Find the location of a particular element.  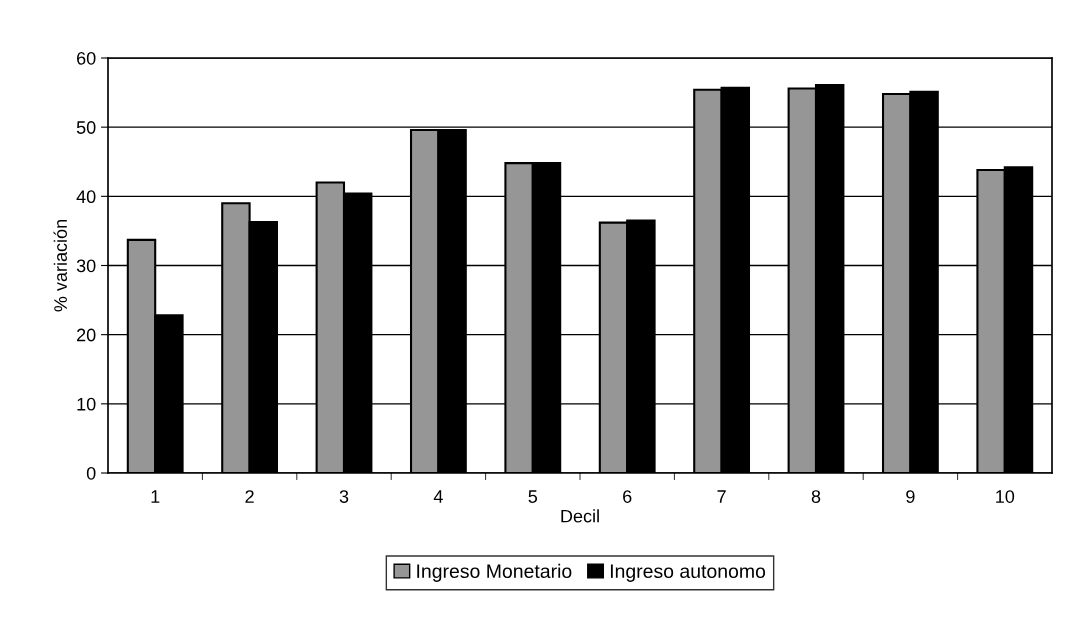

x-tick-label: 6 is located at coordinates (627, 496).